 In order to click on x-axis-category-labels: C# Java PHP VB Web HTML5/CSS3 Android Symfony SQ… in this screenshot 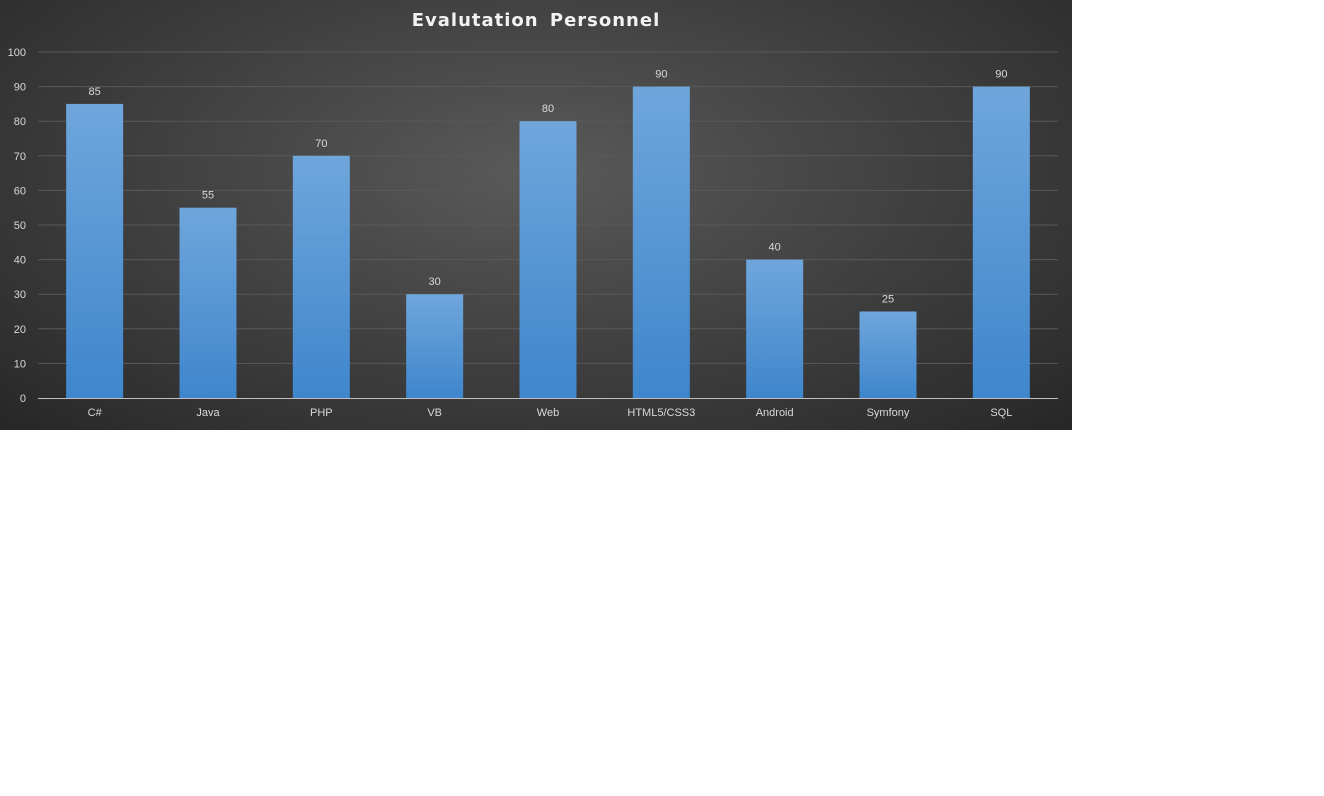, I will do `click(550, 413)`.